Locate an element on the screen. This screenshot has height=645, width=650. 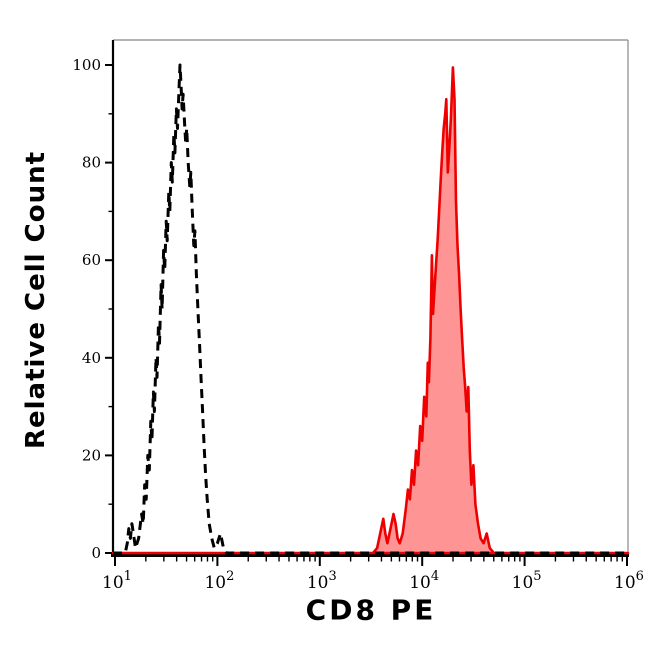
y-tick-label: 0 is located at coordinates (96, 553).